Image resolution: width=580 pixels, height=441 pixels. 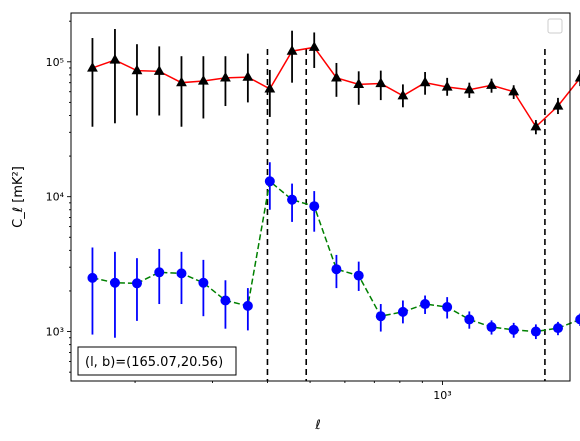 What do you see at coordinates (442, 395) in the screenshot?
I see `x-tick-label: 10³` at bounding box center [442, 395].